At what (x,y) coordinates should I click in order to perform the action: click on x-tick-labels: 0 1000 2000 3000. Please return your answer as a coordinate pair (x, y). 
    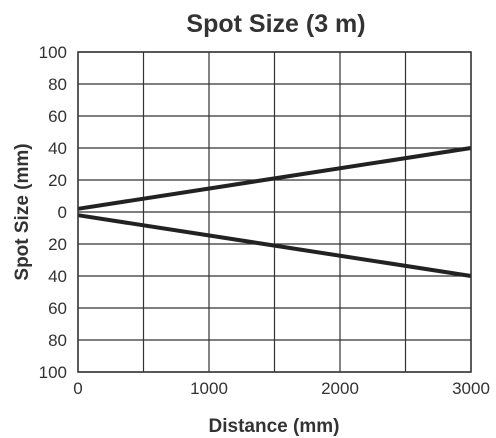
    Looking at the image, I should click on (281, 388).